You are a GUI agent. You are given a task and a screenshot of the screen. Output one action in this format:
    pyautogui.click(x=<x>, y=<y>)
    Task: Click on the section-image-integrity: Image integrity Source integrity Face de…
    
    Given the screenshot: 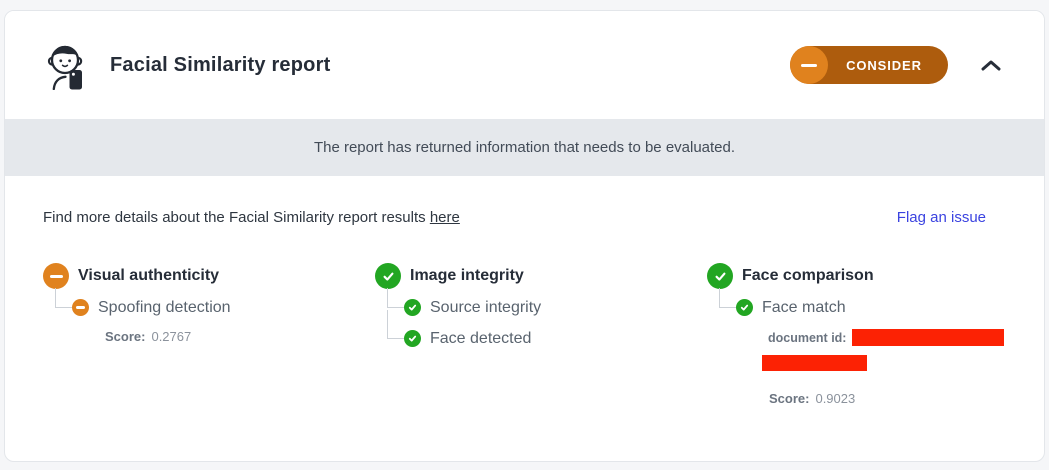 What is the action you would take?
    pyautogui.click(x=541, y=334)
    